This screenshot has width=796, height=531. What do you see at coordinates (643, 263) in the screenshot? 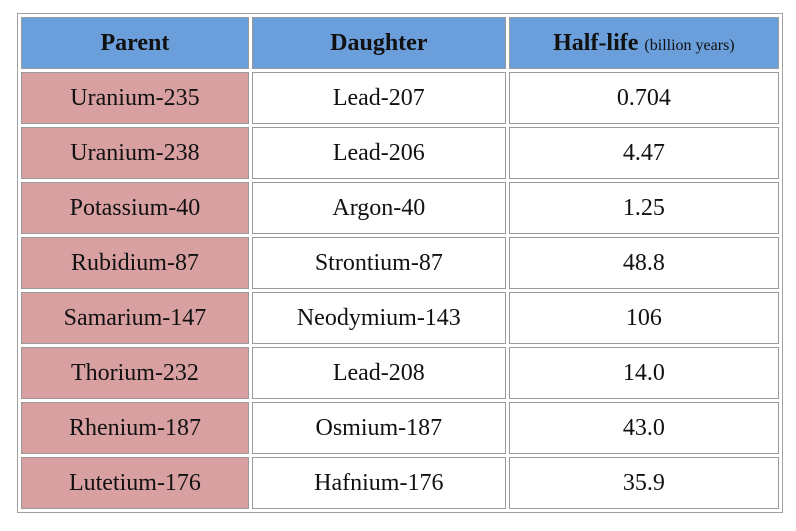
I see `half-life-cell: 48.8` at bounding box center [643, 263].